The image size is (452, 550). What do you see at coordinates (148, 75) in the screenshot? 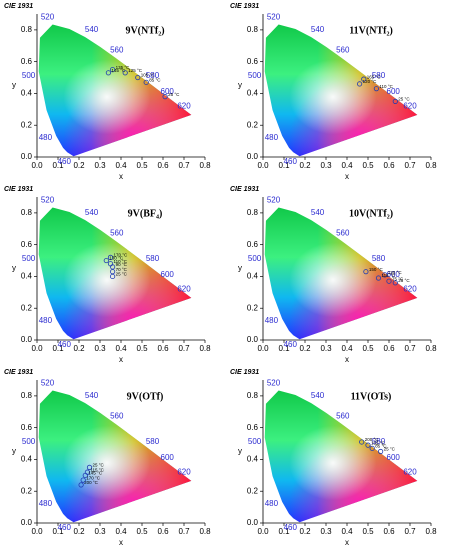
I see `point-label: 105 °C` at bounding box center [148, 75].